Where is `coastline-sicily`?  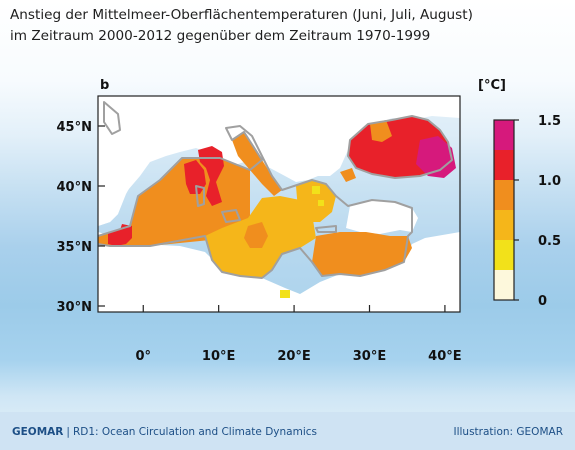 coastline-sicily is located at coordinates (231, 216).